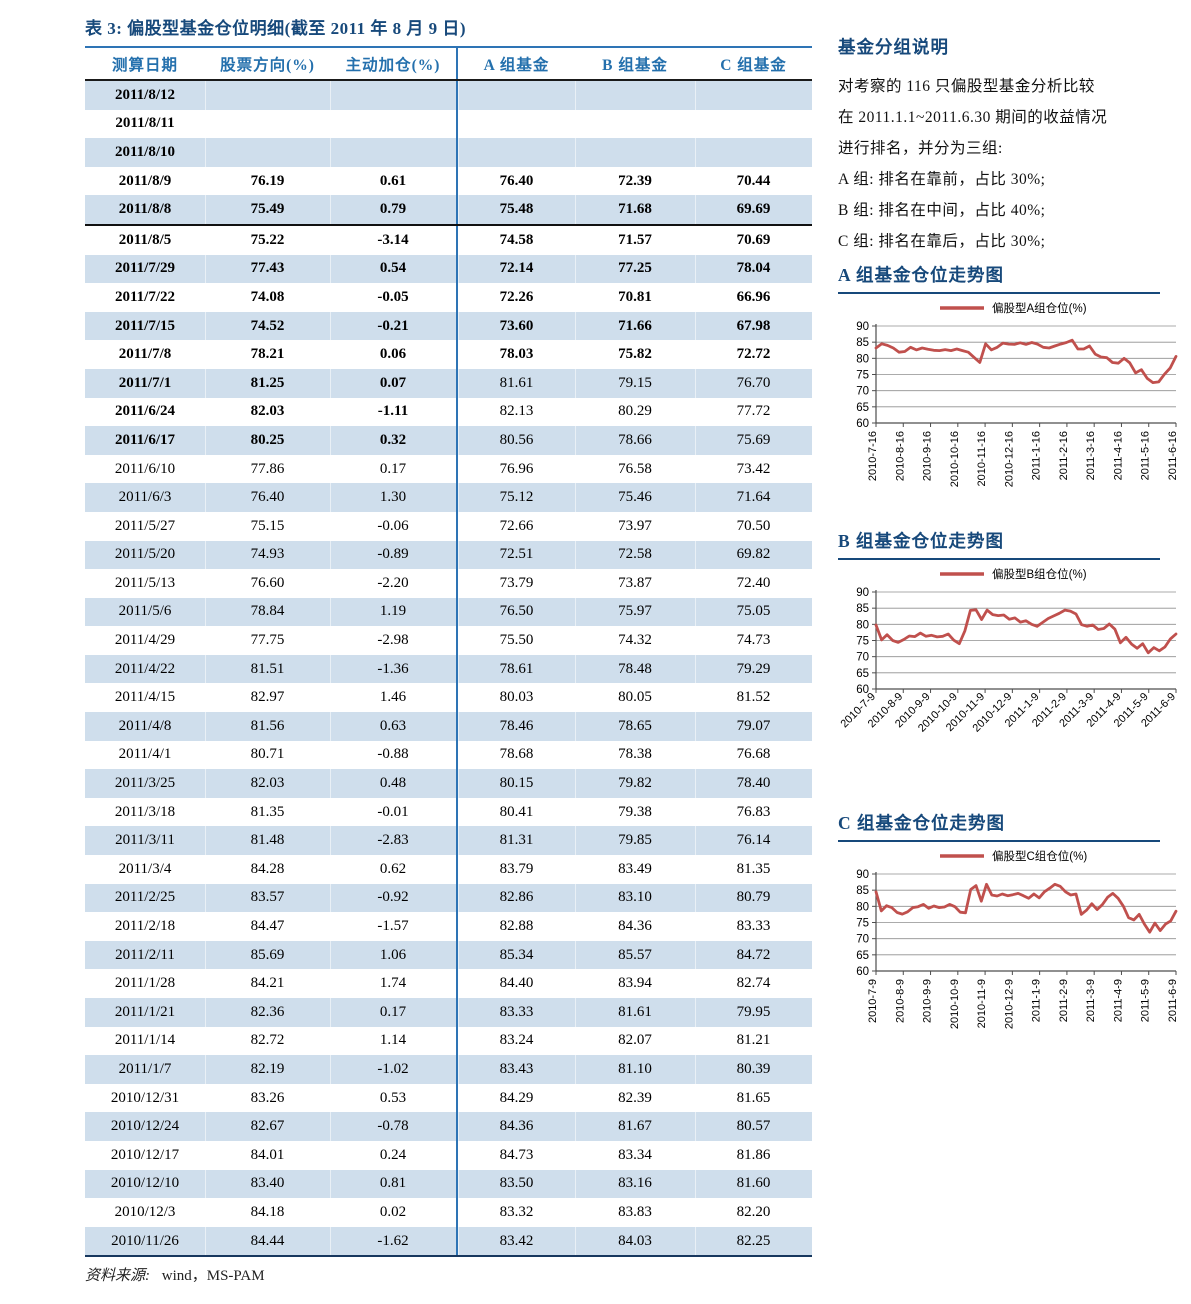 The height and width of the screenshot is (1304, 1191). What do you see at coordinates (1146, 455) in the screenshot?
I see `svg-text: 2011-5-16` at bounding box center [1146, 455].